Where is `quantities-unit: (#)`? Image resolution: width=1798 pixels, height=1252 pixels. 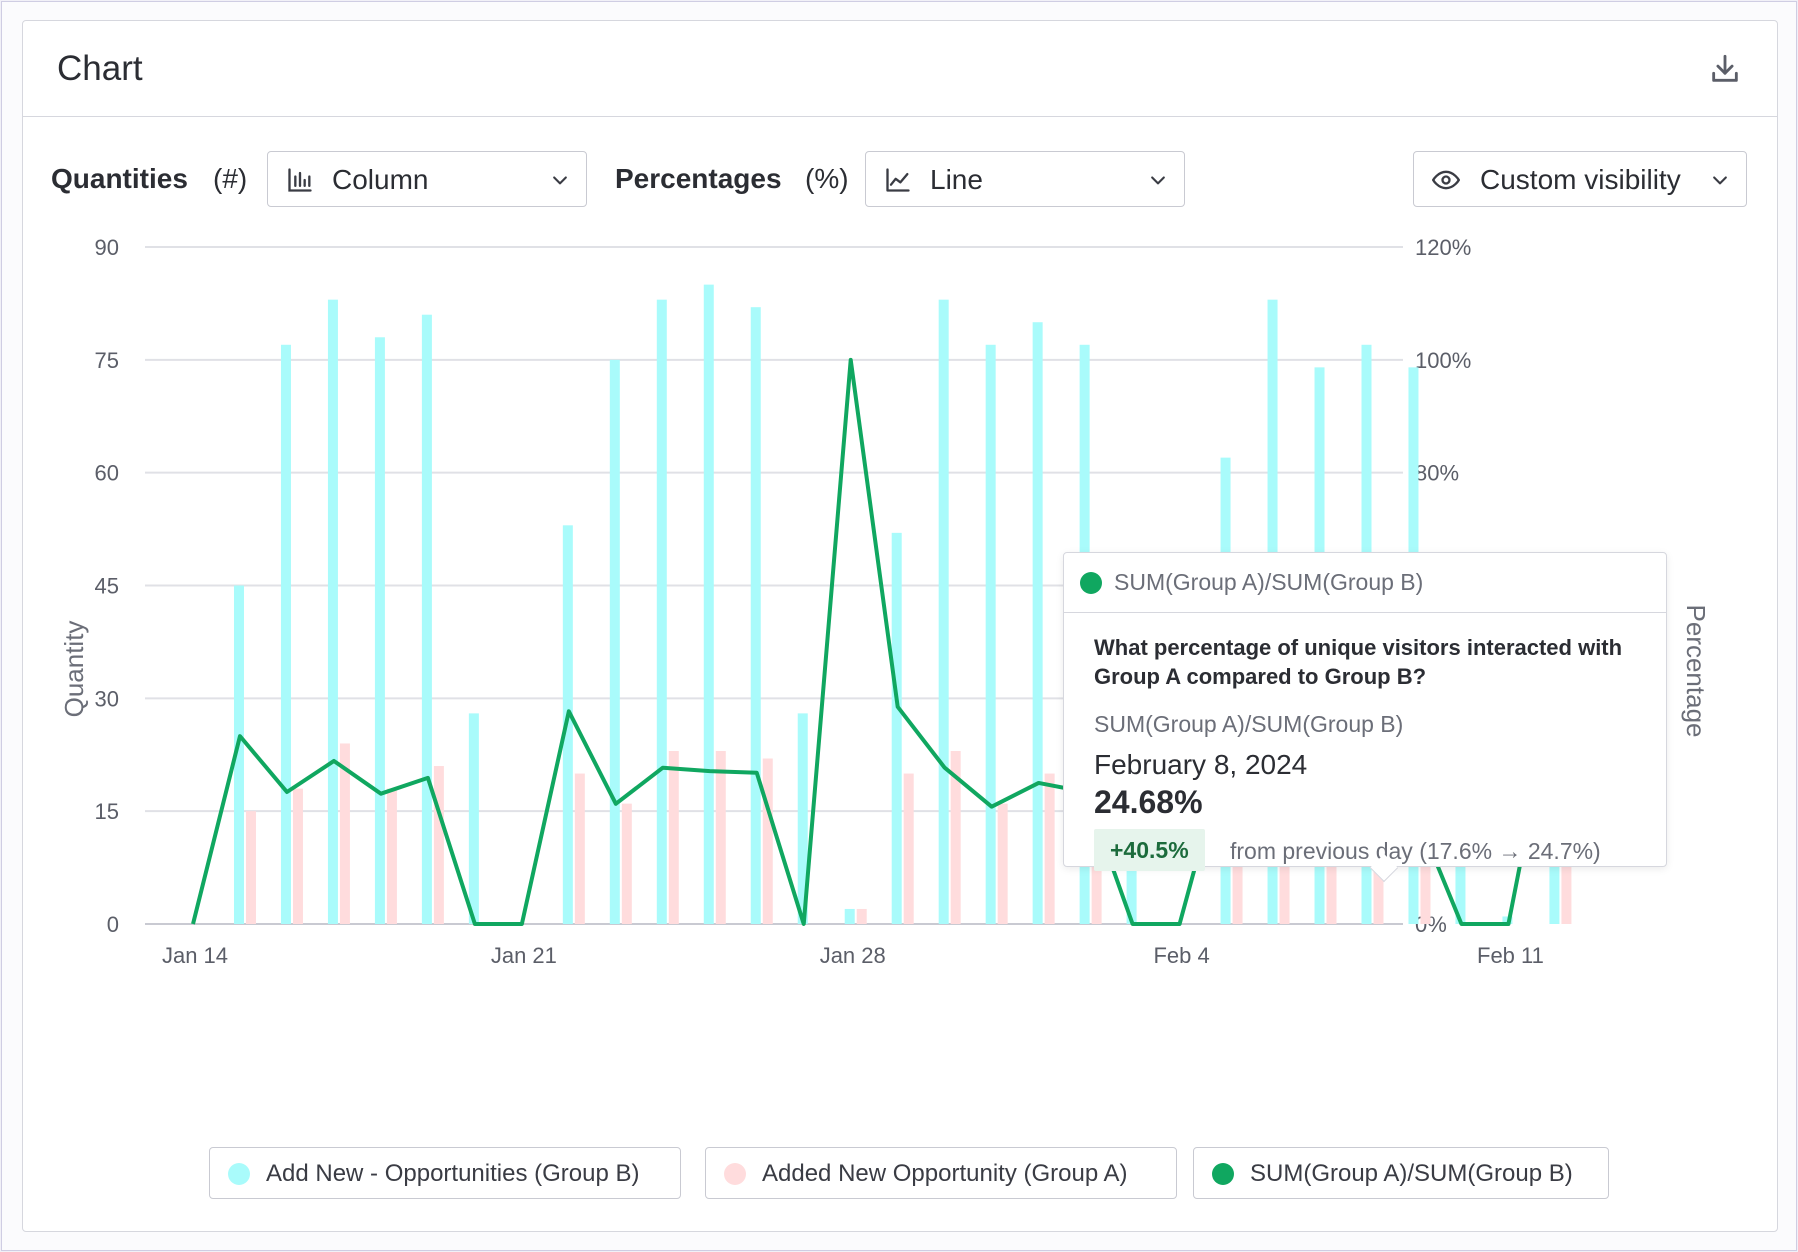 quantities-unit: (#) is located at coordinates (230, 178).